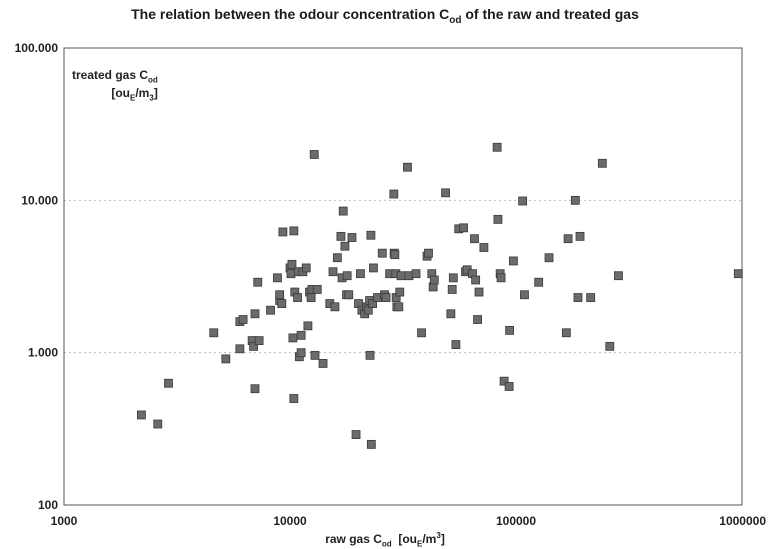  What do you see at coordinates (37, 276) in the screenshot?
I see `y-axis-tick-labels: 100 1.000 10.000 100.000` at bounding box center [37, 276].